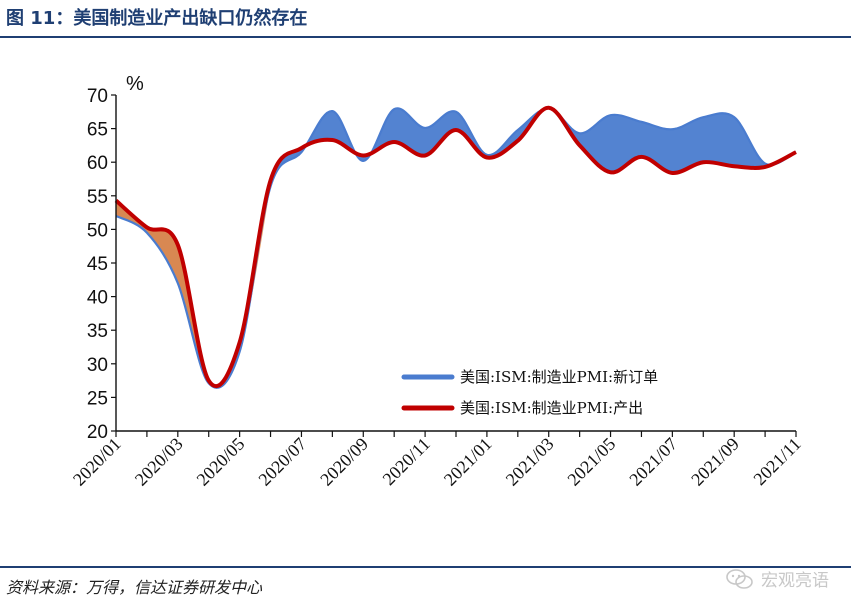  I want to click on legend: 美国:ISM:制造业PMI:新订单 美国:ISM:制造业PMI:产出, so click(529, 392).